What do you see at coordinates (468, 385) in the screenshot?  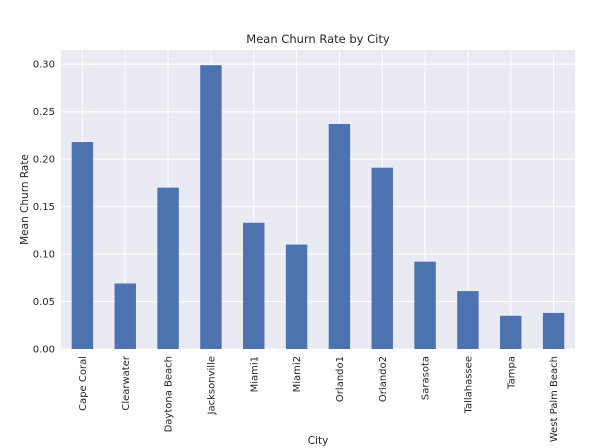 I see `x-tick-label: Tallahassee` at bounding box center [468, 385].